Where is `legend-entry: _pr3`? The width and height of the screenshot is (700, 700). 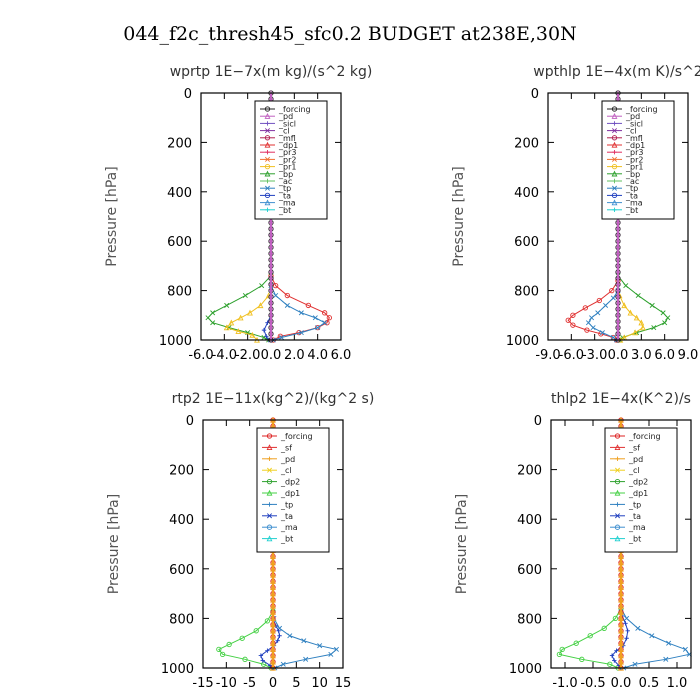 legend-entry: _pr3 is located at coordinates (634, 152).